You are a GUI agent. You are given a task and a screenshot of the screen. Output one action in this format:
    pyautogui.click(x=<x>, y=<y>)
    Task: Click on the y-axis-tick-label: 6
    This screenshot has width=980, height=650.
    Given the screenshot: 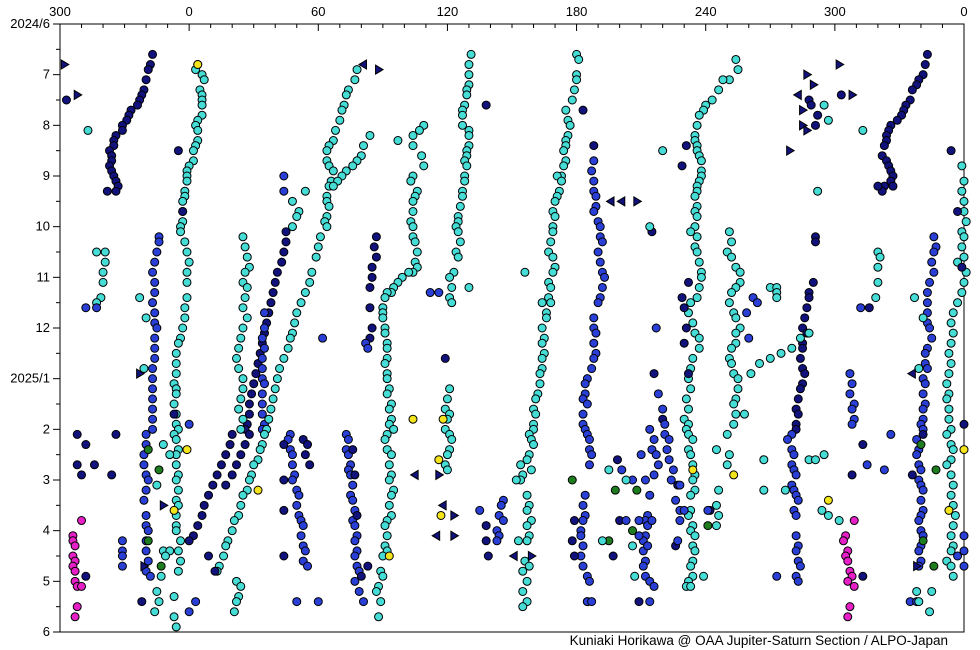 What is the action you would take?
    pyautogui.click(x=46, y=631)
    